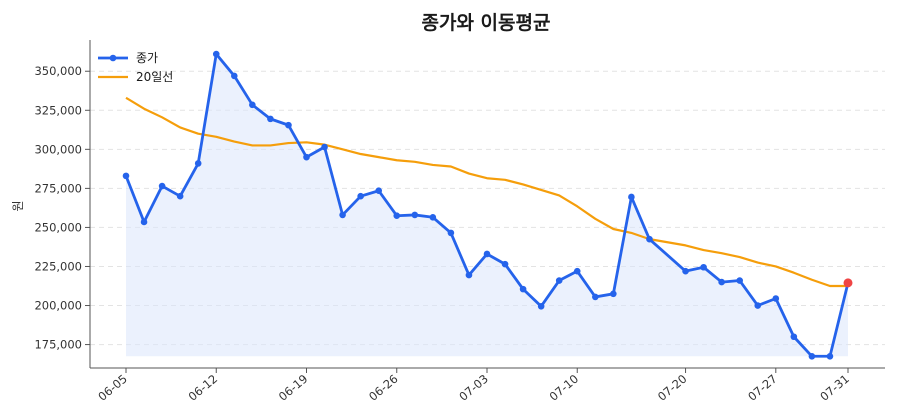 This screenshot has width=900, height=420. I want to click on y-tick-label: 350,000, so click(58, 71).